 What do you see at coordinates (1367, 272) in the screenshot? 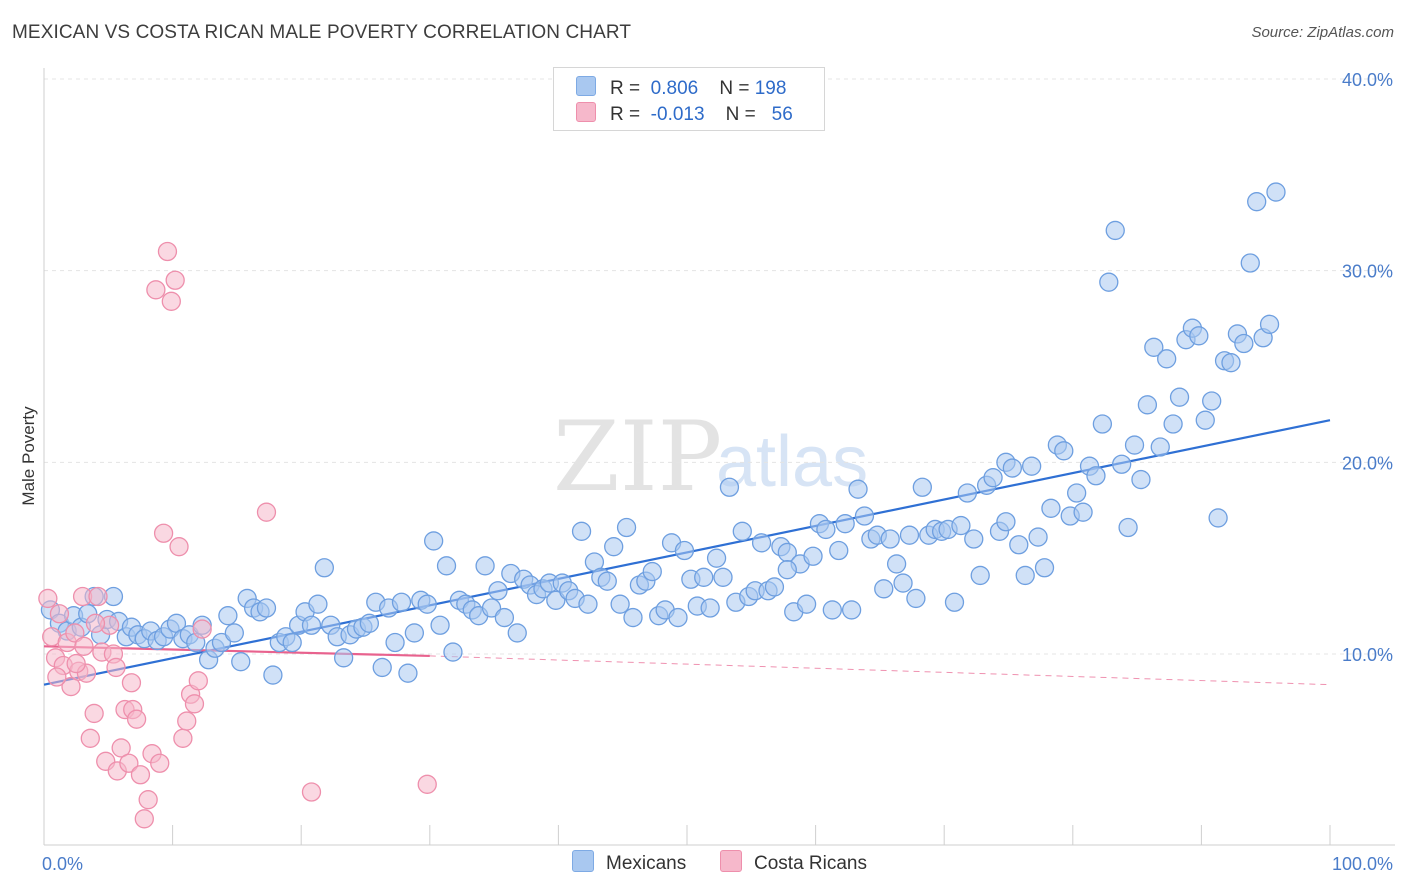
I see `y-tick-label: 30.0%` at bounding box center [1367, 272].